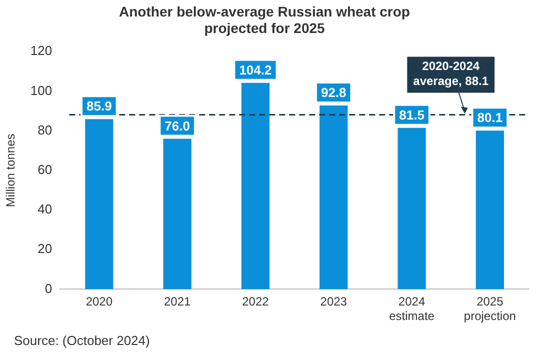  What do you see at coordinates (99, 106) in the screenshot?
I see `data-label: 85.9` at bounding box center [99, 106].